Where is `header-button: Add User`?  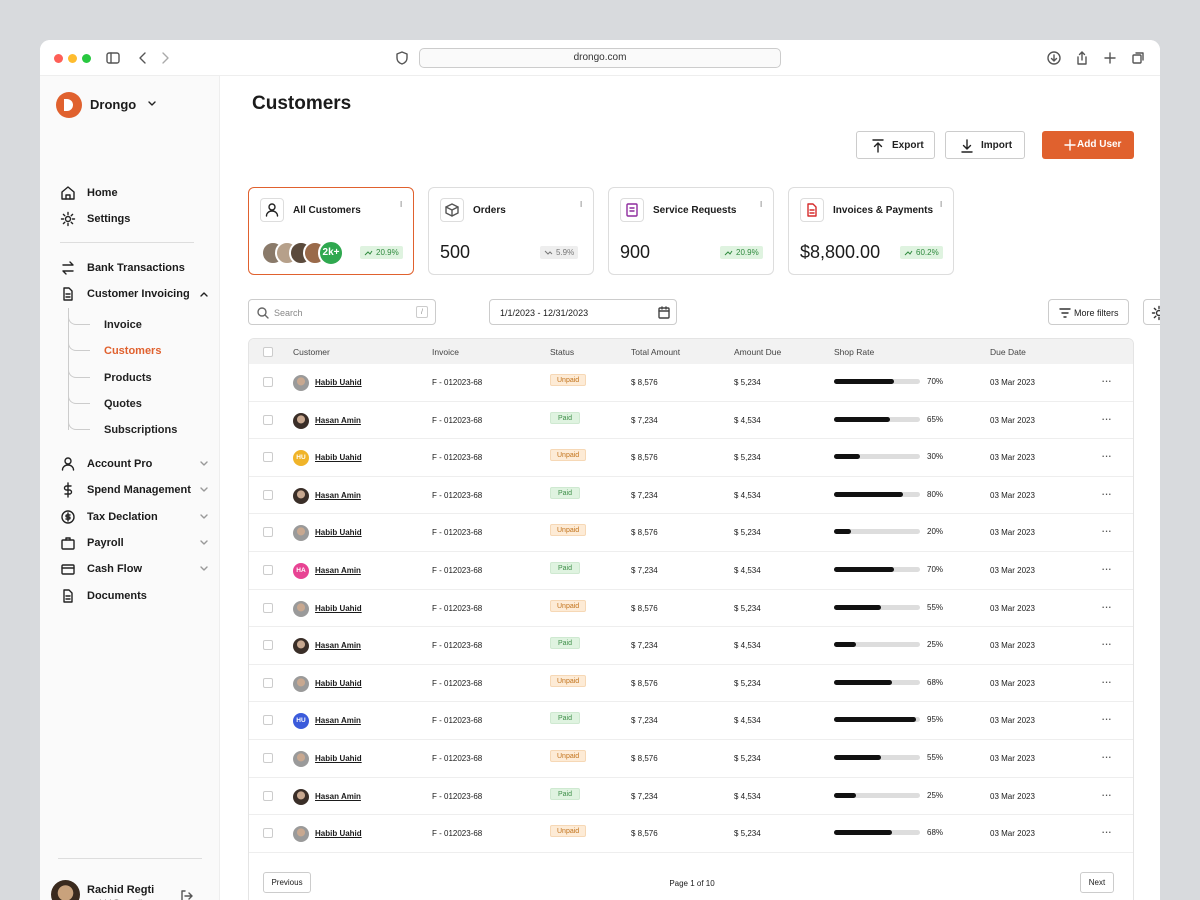
header-button: Add User is located at coordinates (1088, 145).